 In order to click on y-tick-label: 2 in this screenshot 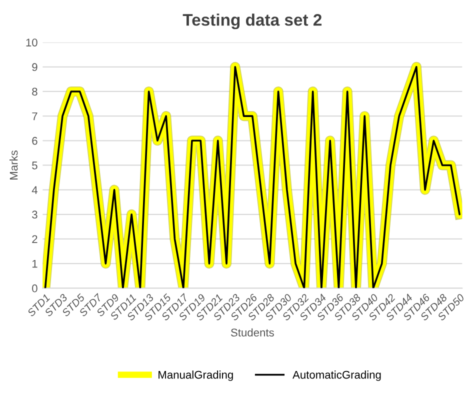, I will do `click(35, 239)`.